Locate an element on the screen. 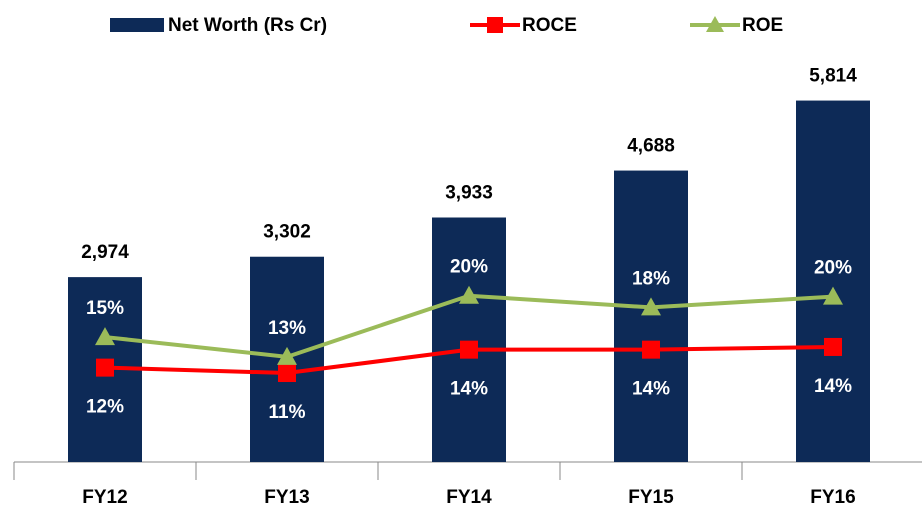  line-value-label: 15% is located at coordinates (105, 308).